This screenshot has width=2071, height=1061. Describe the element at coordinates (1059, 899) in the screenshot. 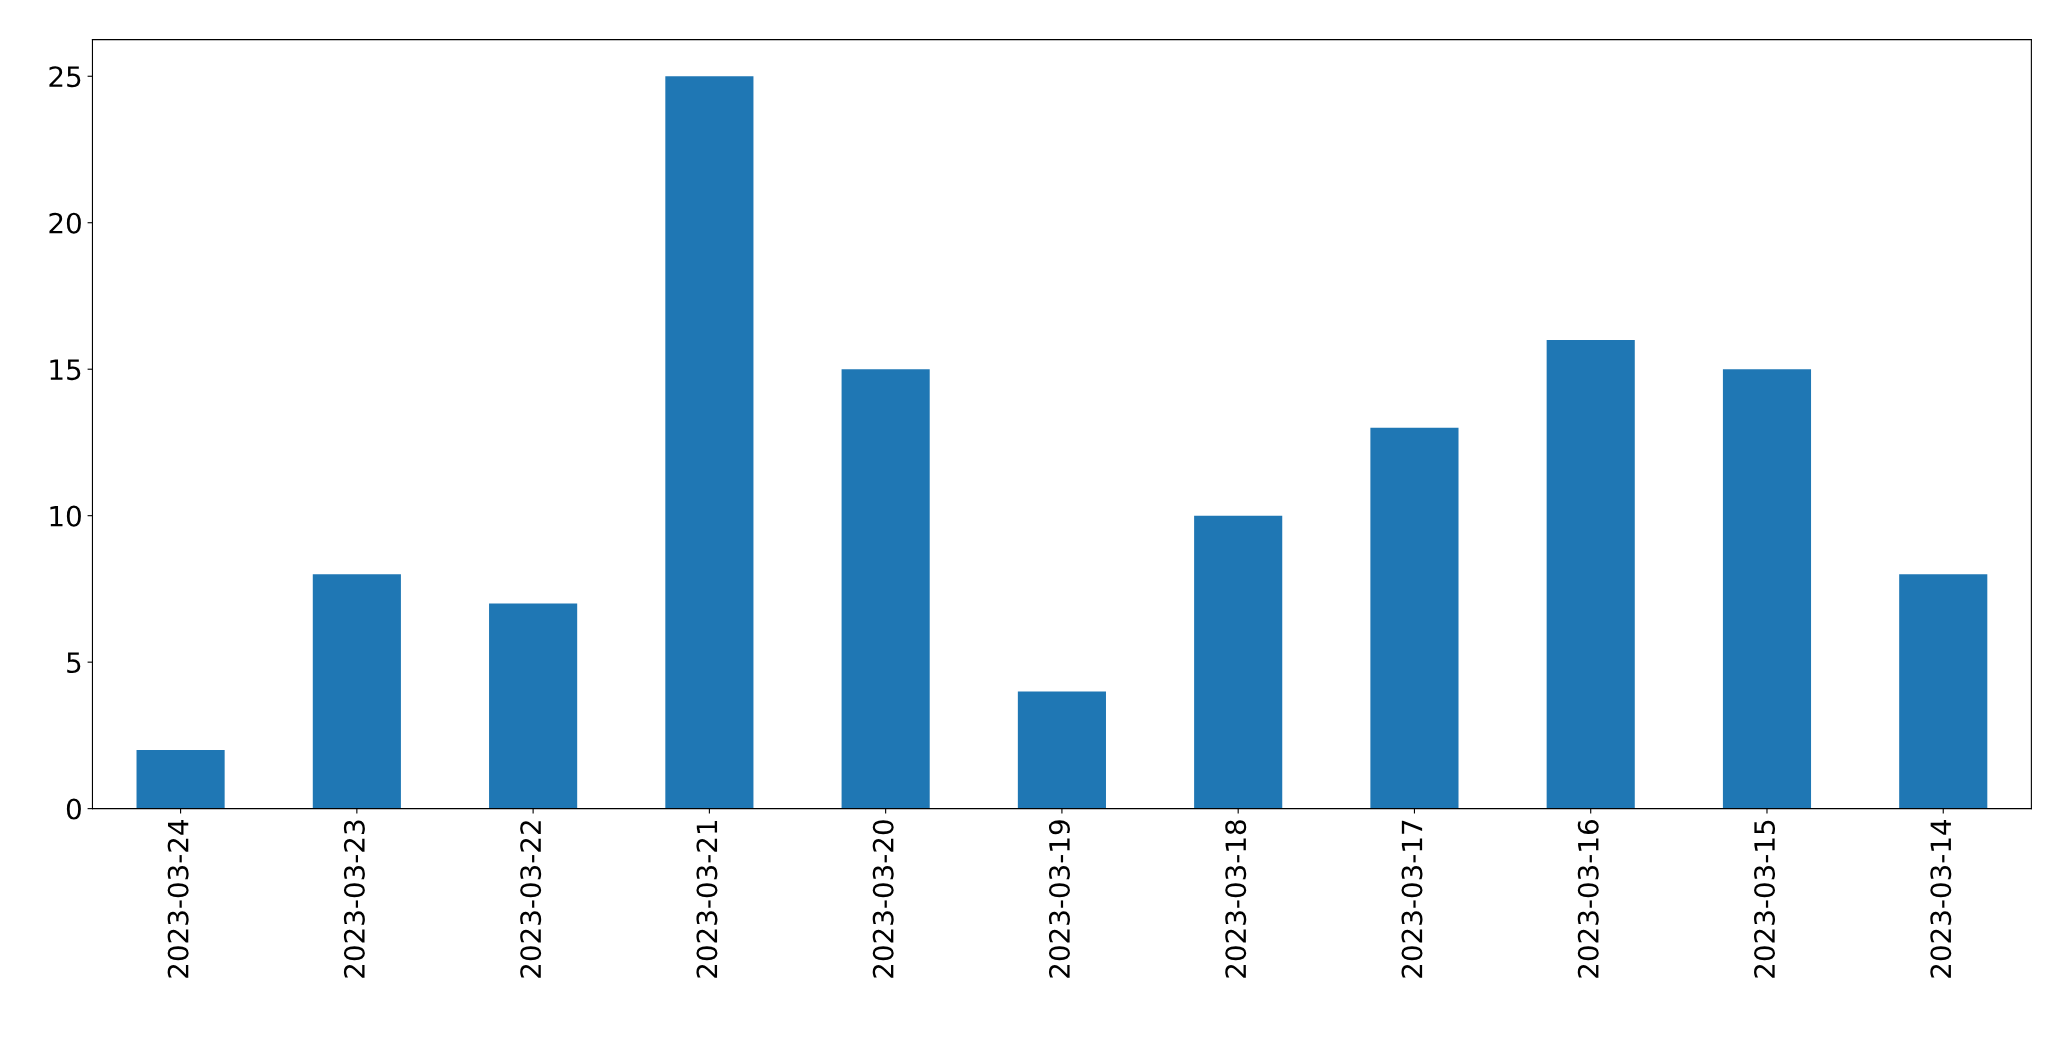

I see `x-tick-label: 2023-03-19` at that location.